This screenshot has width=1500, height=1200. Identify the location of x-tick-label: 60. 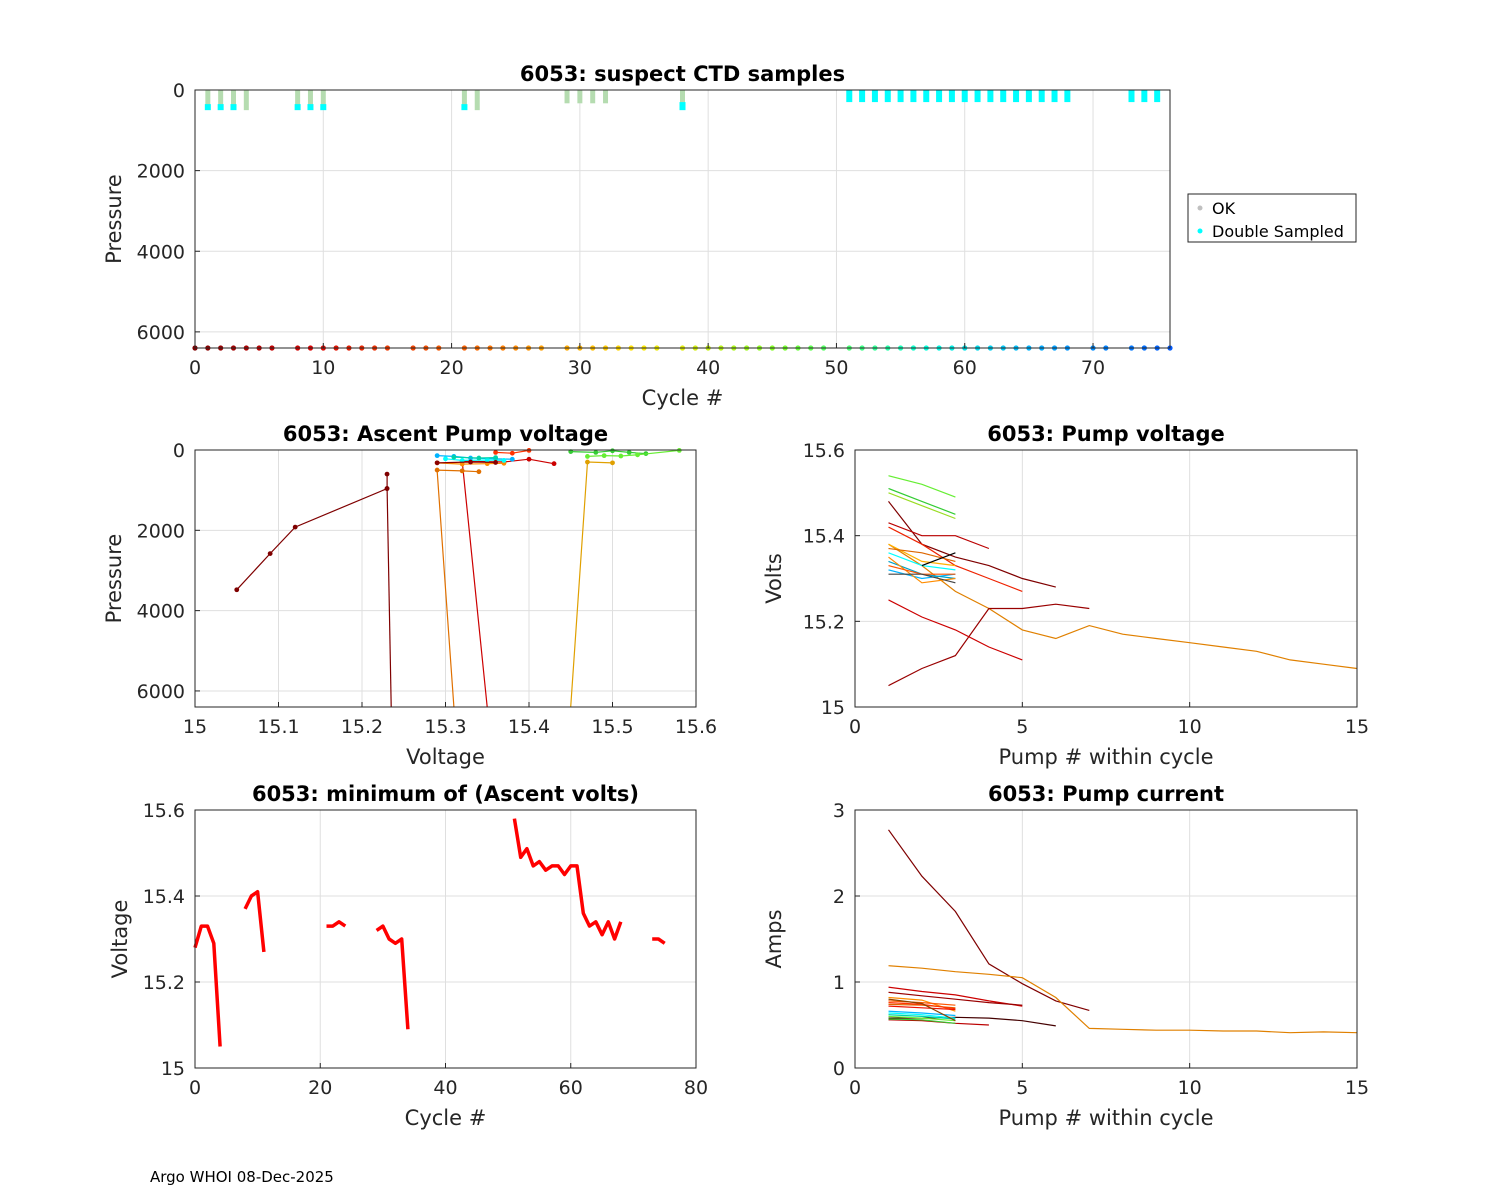
(965, 368).